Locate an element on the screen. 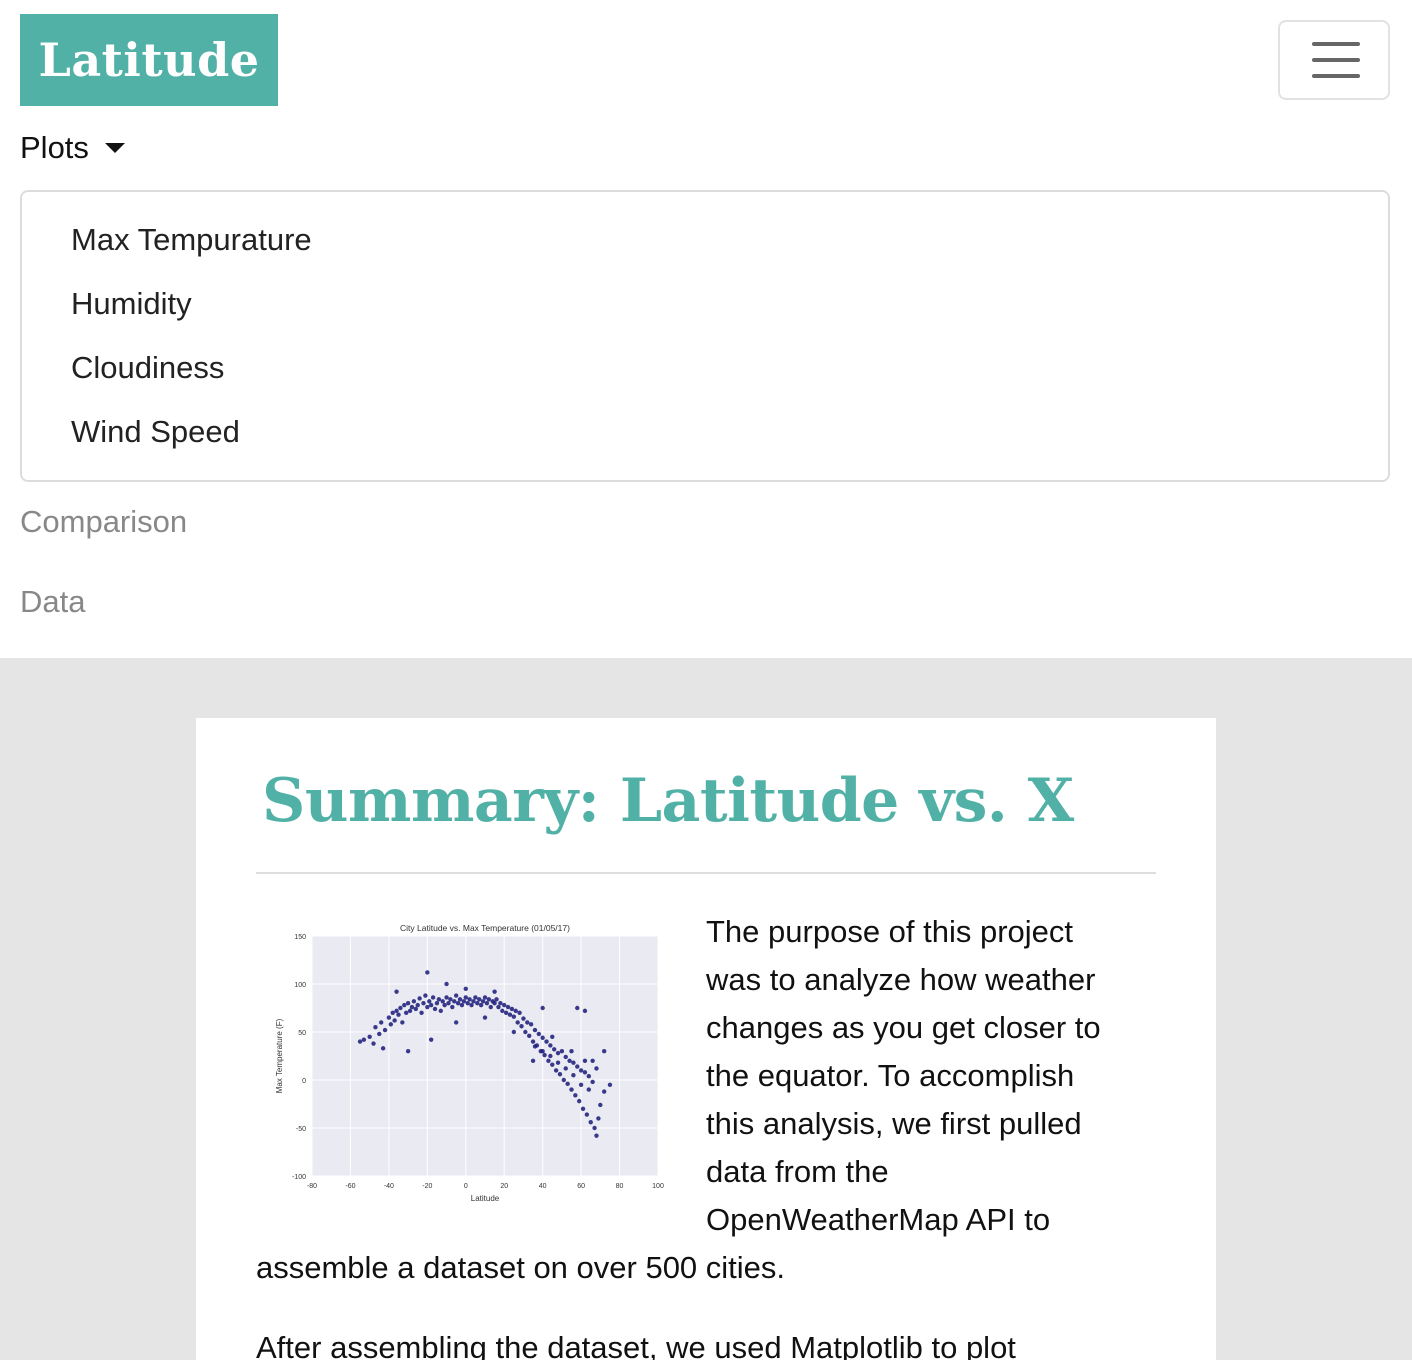  intro-line: the equator. To accomplish is located at coordinates (890, 1075).